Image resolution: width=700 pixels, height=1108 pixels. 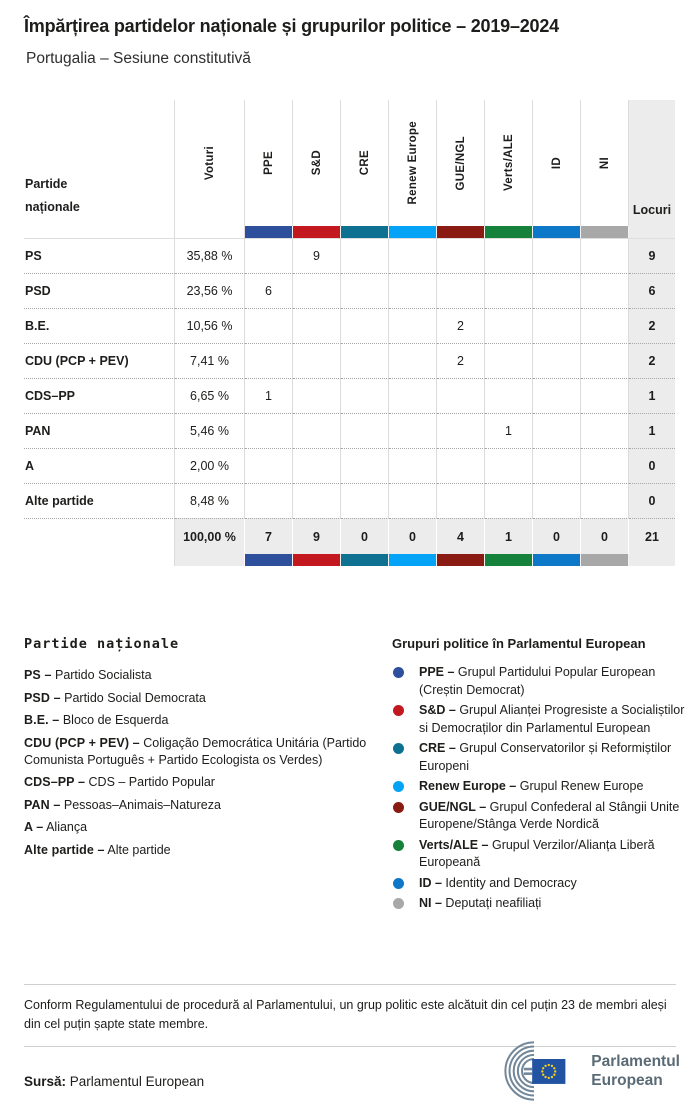 I want to click on party-legend-abbr: PS –, so click(x=38, y=675).